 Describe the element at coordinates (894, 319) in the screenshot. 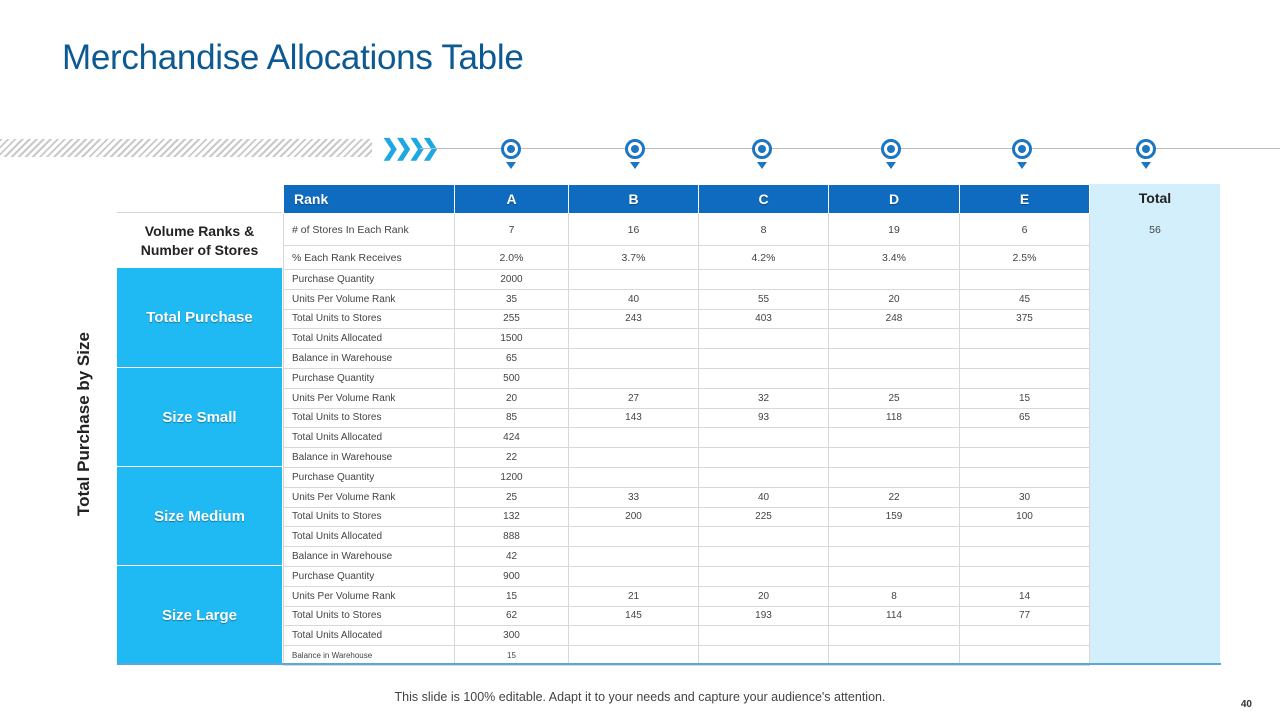

I see `table-cell: 248` at that location.